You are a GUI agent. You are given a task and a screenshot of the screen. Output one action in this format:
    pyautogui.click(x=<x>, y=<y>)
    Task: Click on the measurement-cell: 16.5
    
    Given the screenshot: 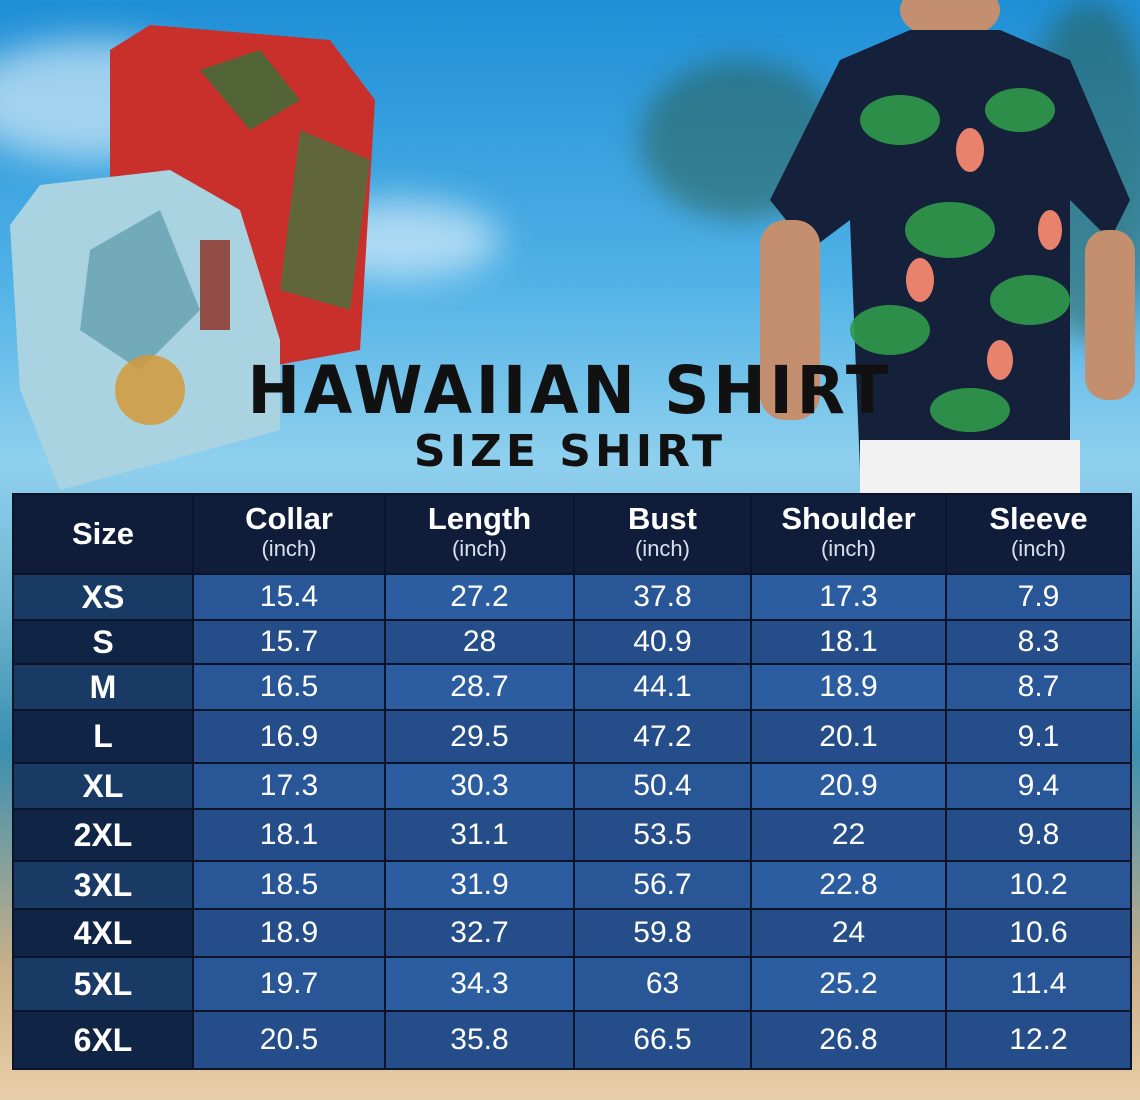 What is the action you would take?
    pyautogui.click(x=289, y=687)
    